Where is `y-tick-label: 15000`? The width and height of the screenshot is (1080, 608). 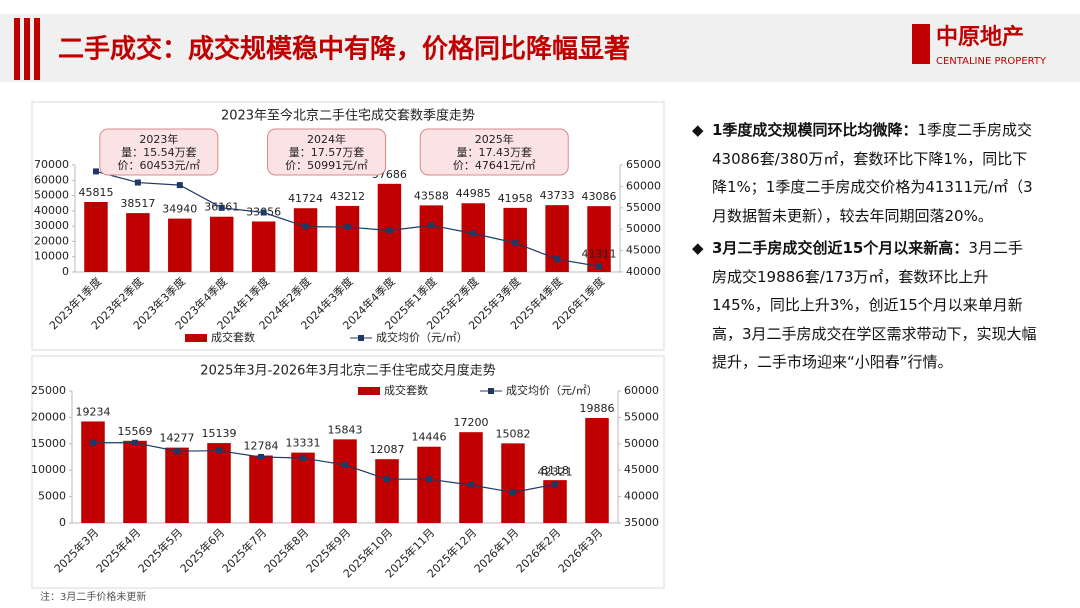 y-tick-label: 15000 is located at coordinates (48, 443).